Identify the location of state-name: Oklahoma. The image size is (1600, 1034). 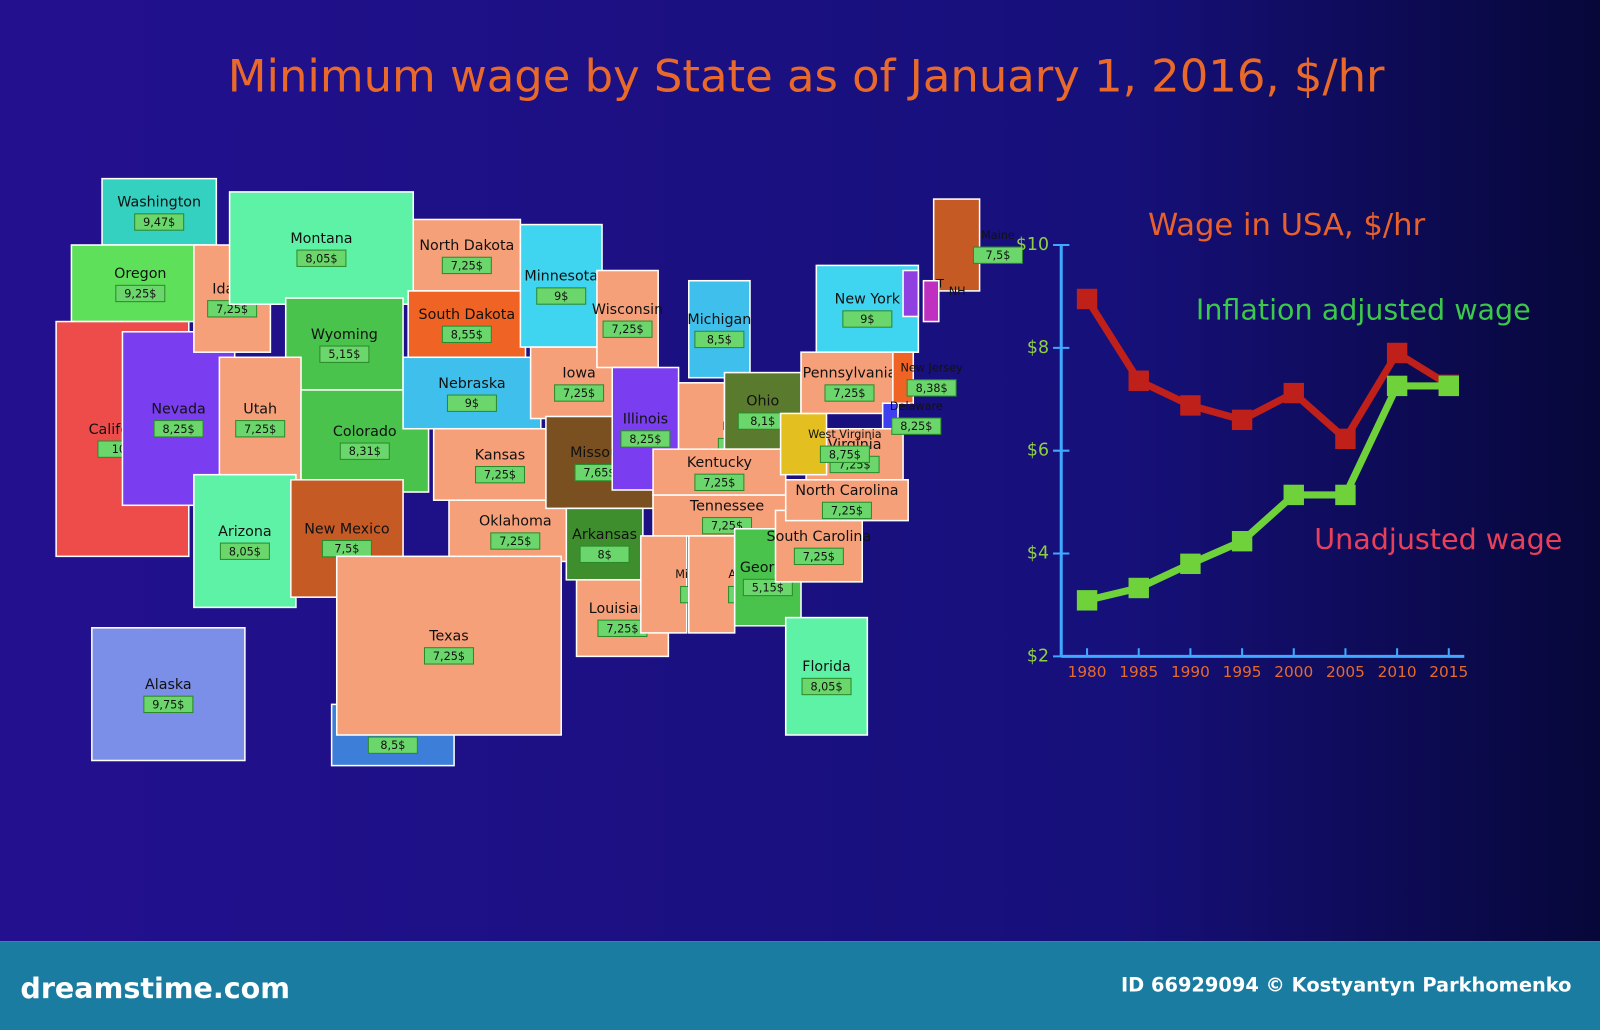
(515, 522).